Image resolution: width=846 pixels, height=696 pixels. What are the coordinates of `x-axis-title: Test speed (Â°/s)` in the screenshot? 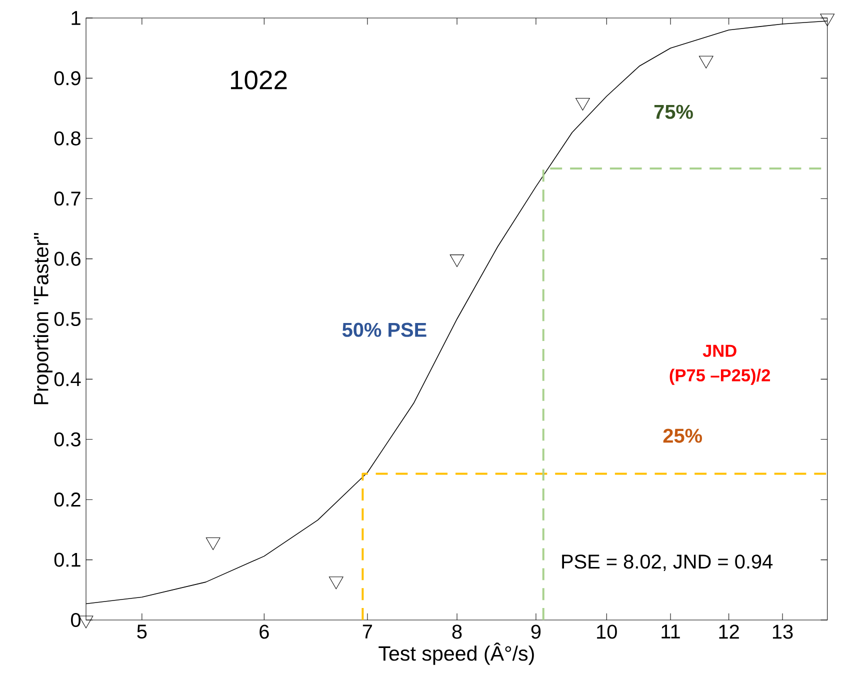 It's located at (456, 653).